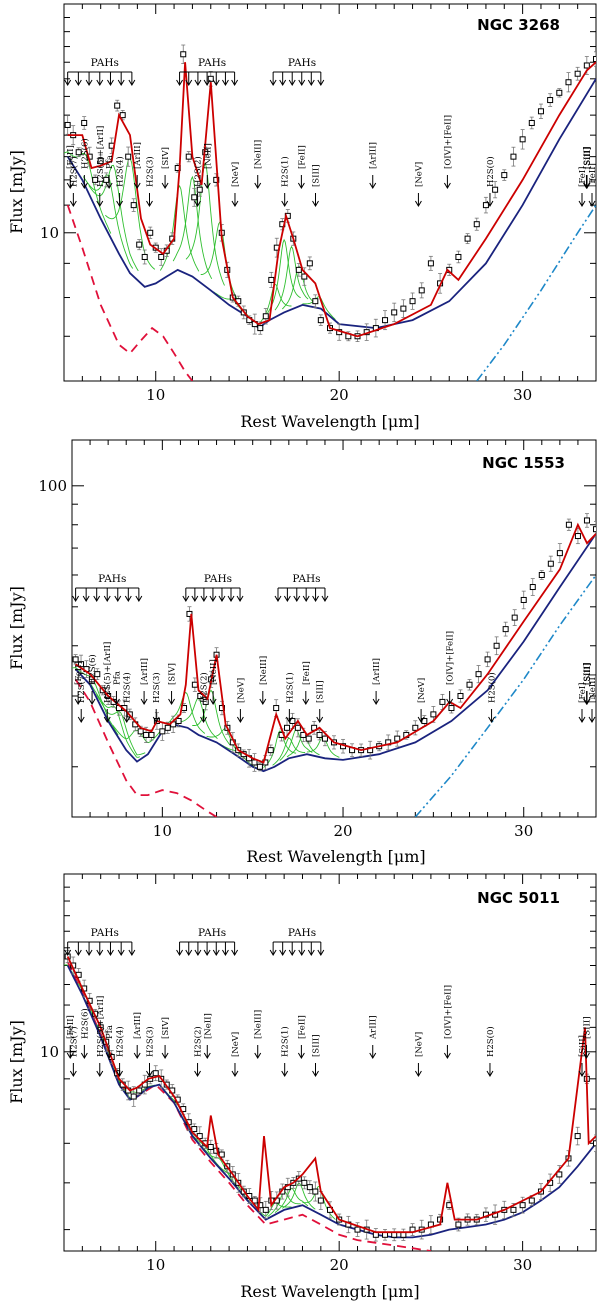 The width and height of the screenshot is (600, 1309). What do you see at coordinates (583, 703) in the screenshot?
I see `line-marker: [FeI]` at bounding box center [583, 703].